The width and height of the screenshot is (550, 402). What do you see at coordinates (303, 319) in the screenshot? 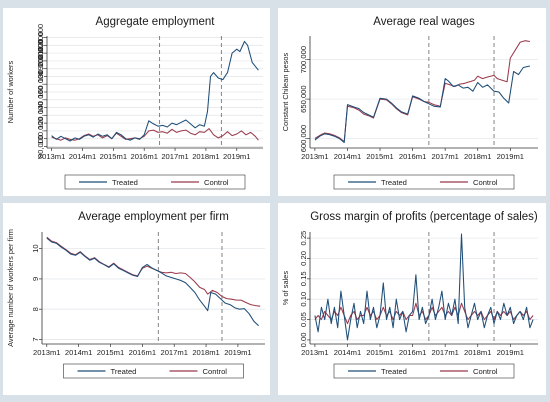
I see `y-tick-label: 0.05` at bounding box center [303, 319].